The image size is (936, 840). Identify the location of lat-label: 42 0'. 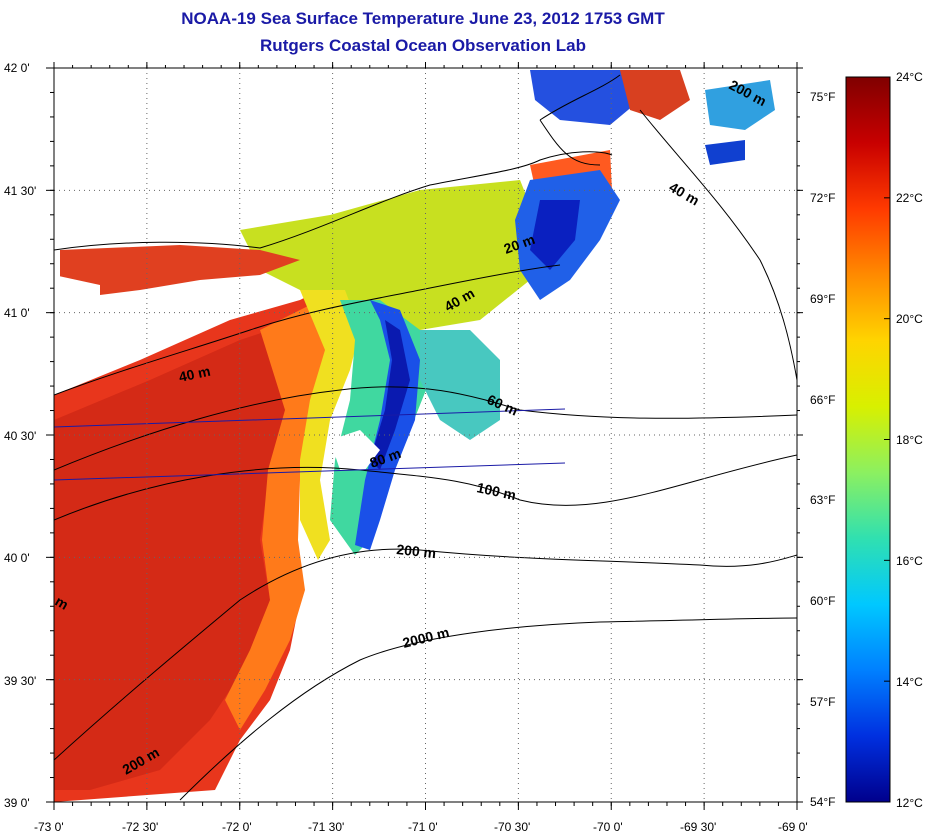
(17, 68).